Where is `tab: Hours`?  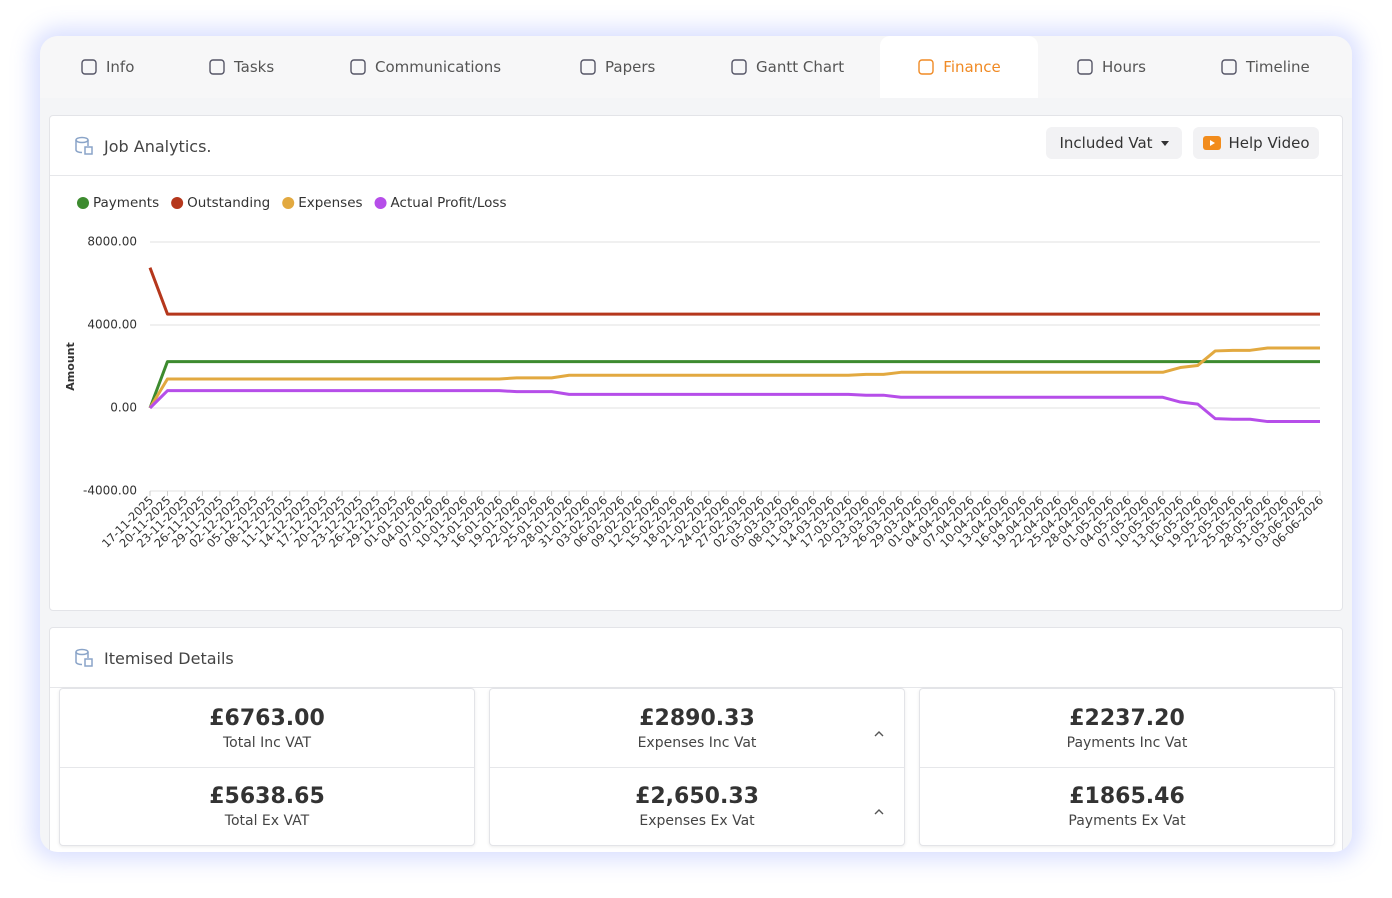
tab: Hours is located at coordinates (1131, 67).